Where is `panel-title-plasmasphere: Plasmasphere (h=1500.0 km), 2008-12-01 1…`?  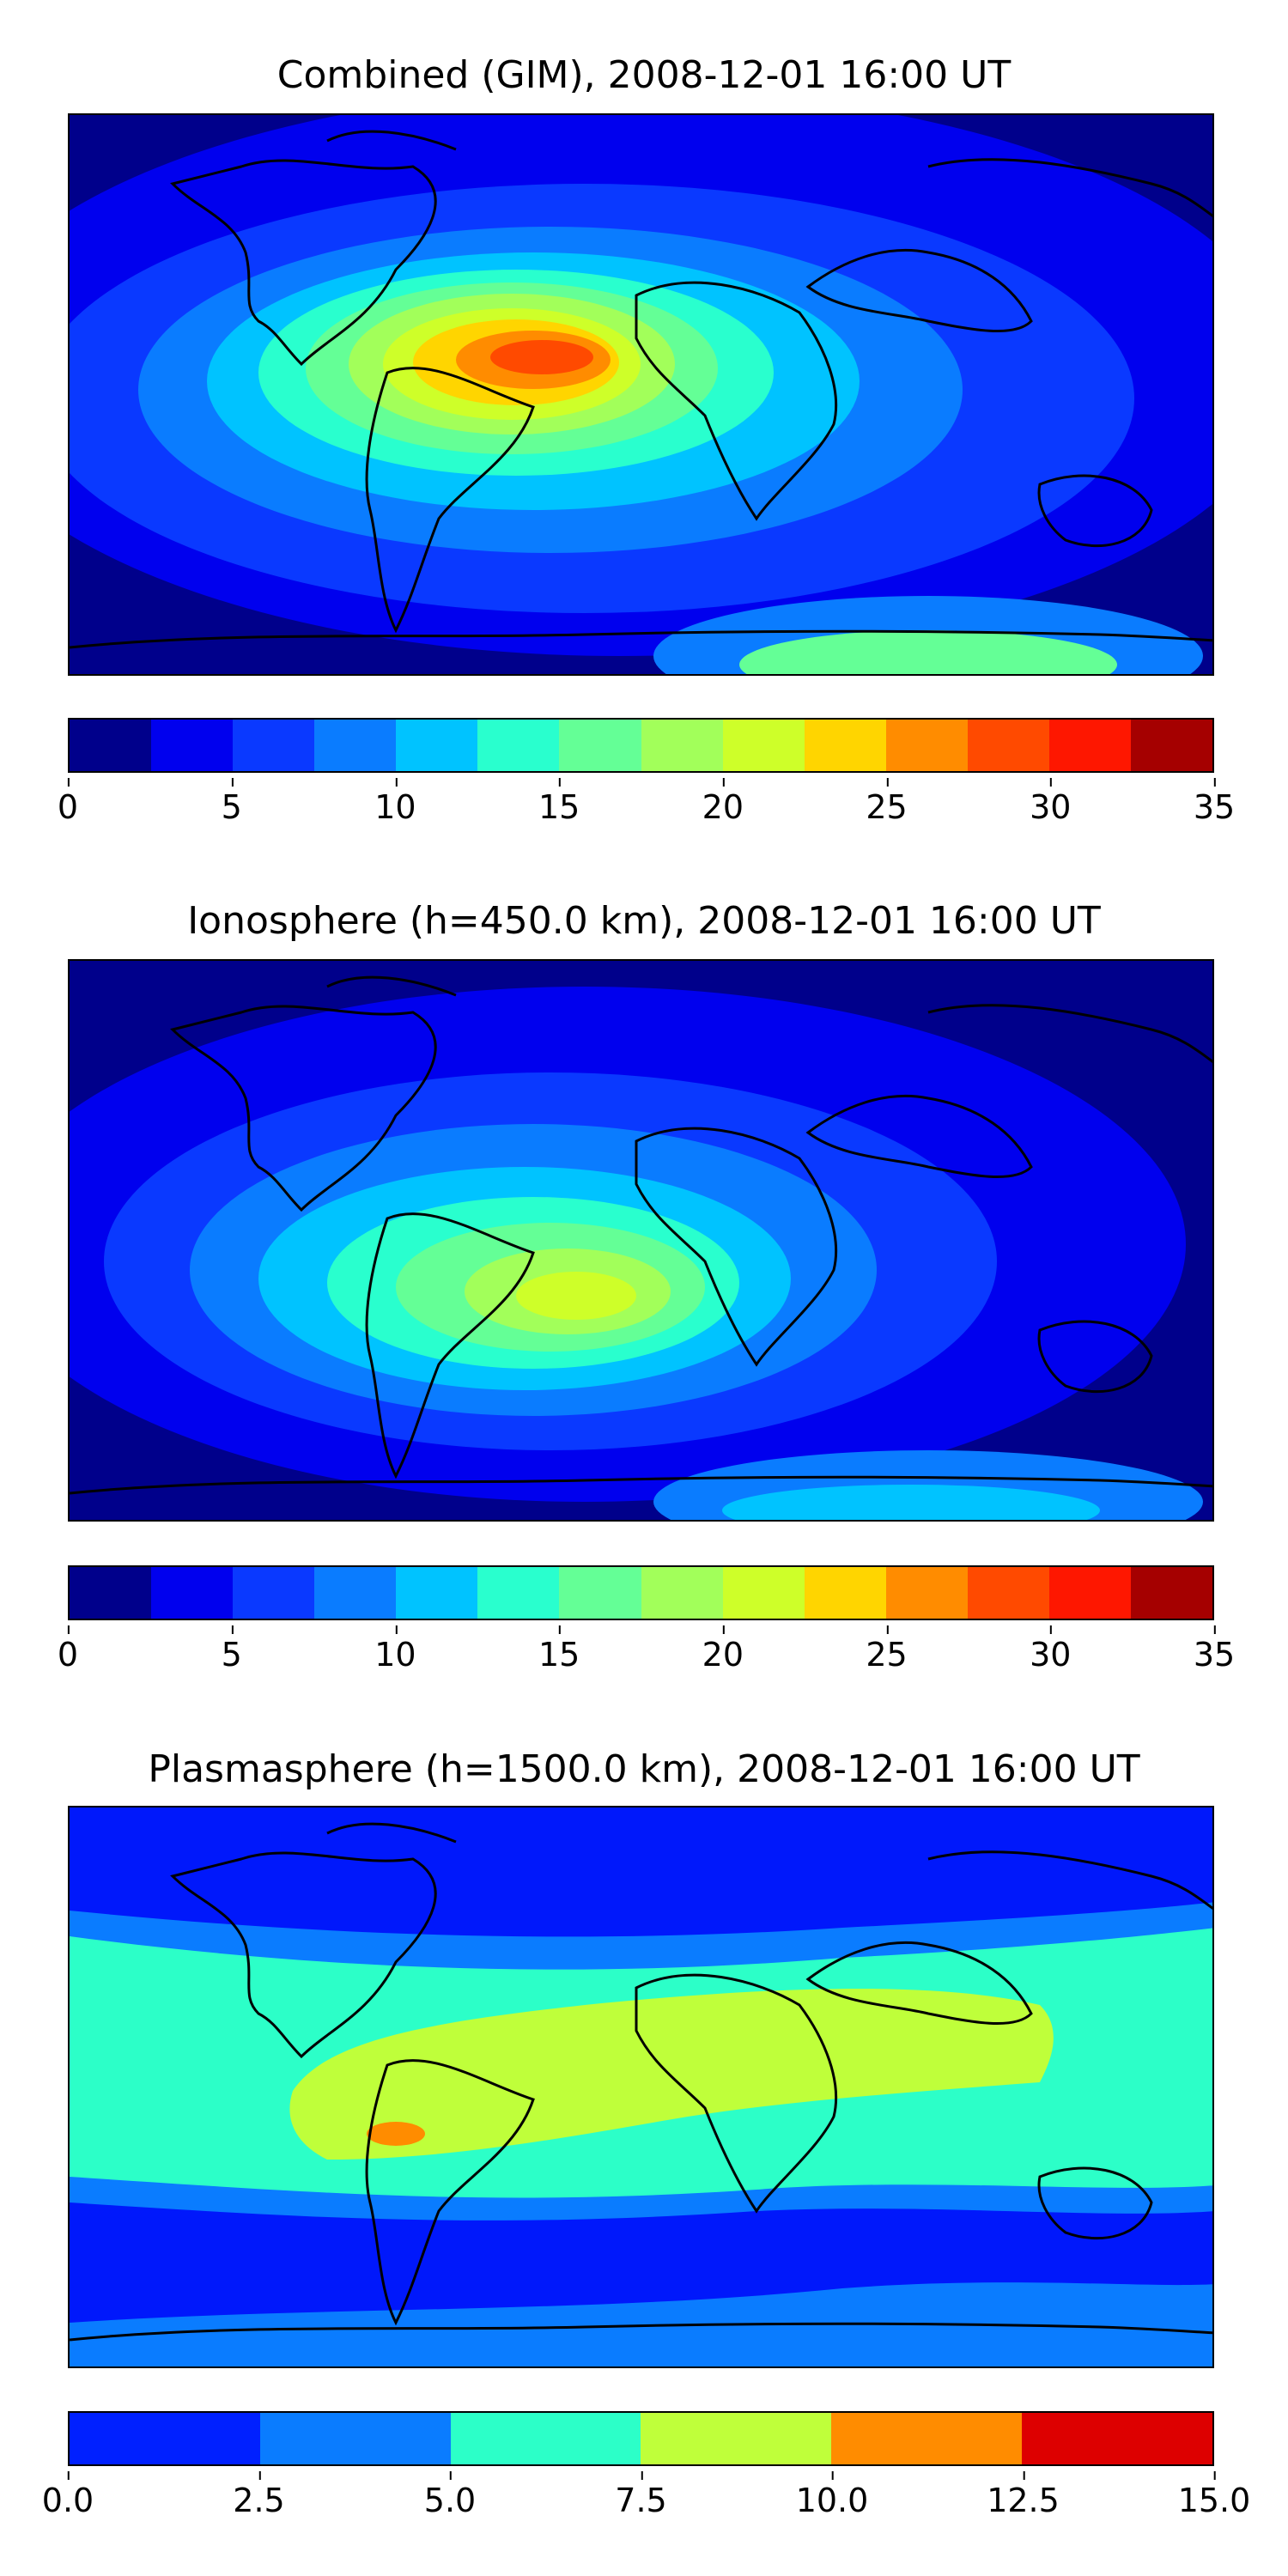 panel-title-plasmasphere: Plasmasphere (h=1500.0 km), 2008-12-01 1… is located at coordinates (644, 1769).